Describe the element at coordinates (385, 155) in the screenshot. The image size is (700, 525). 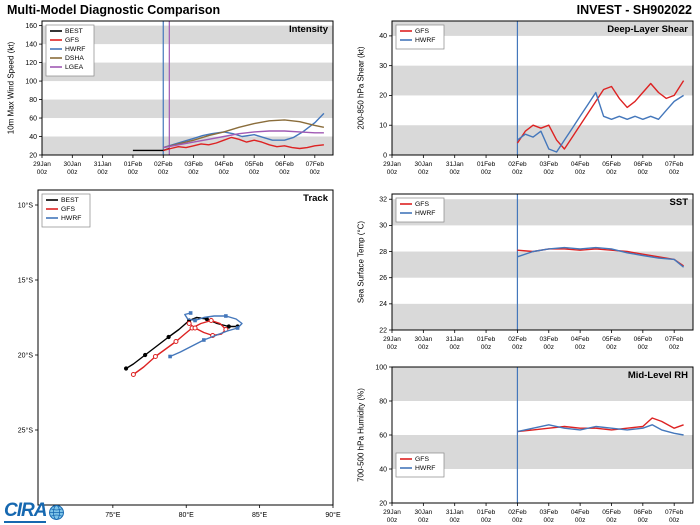
I see `y-tick-label: 0` at that location.